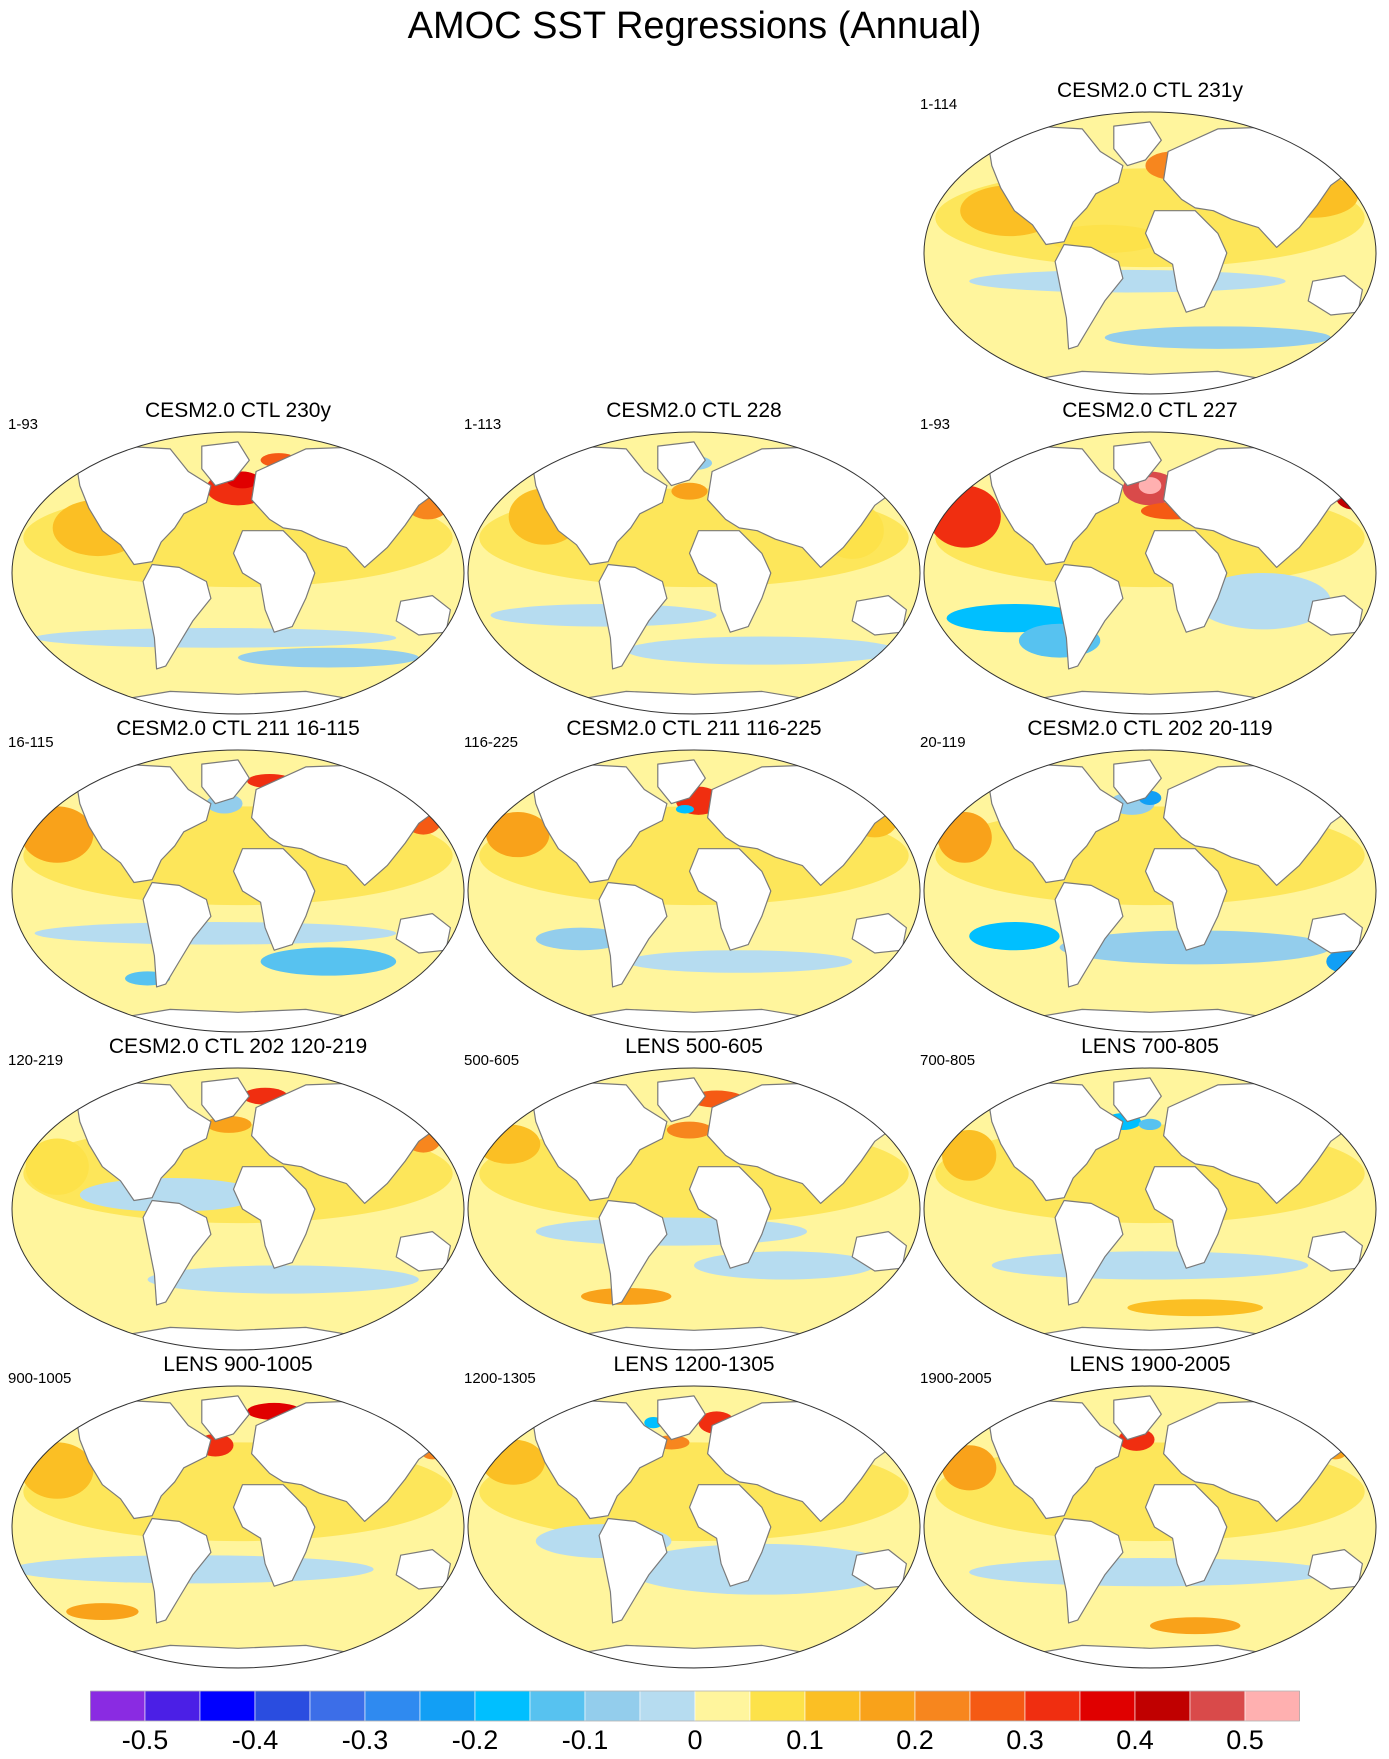 This screenshot has width=1389, height=1759. I want to click on panel-range-label: 120-219, so click(36, 1060).